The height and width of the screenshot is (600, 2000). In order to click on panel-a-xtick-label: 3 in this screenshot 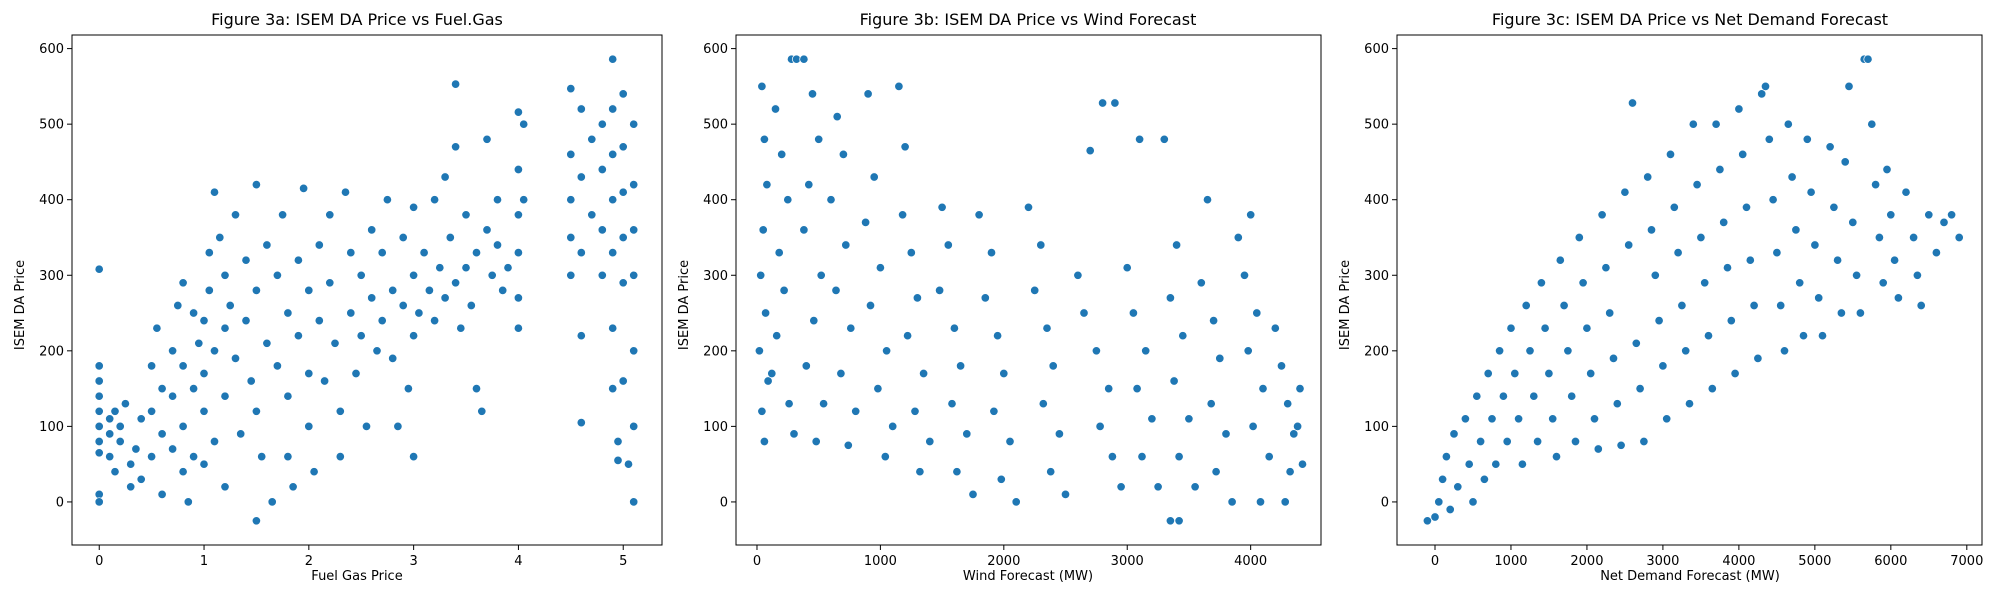, I will do `click(413, 561)`.